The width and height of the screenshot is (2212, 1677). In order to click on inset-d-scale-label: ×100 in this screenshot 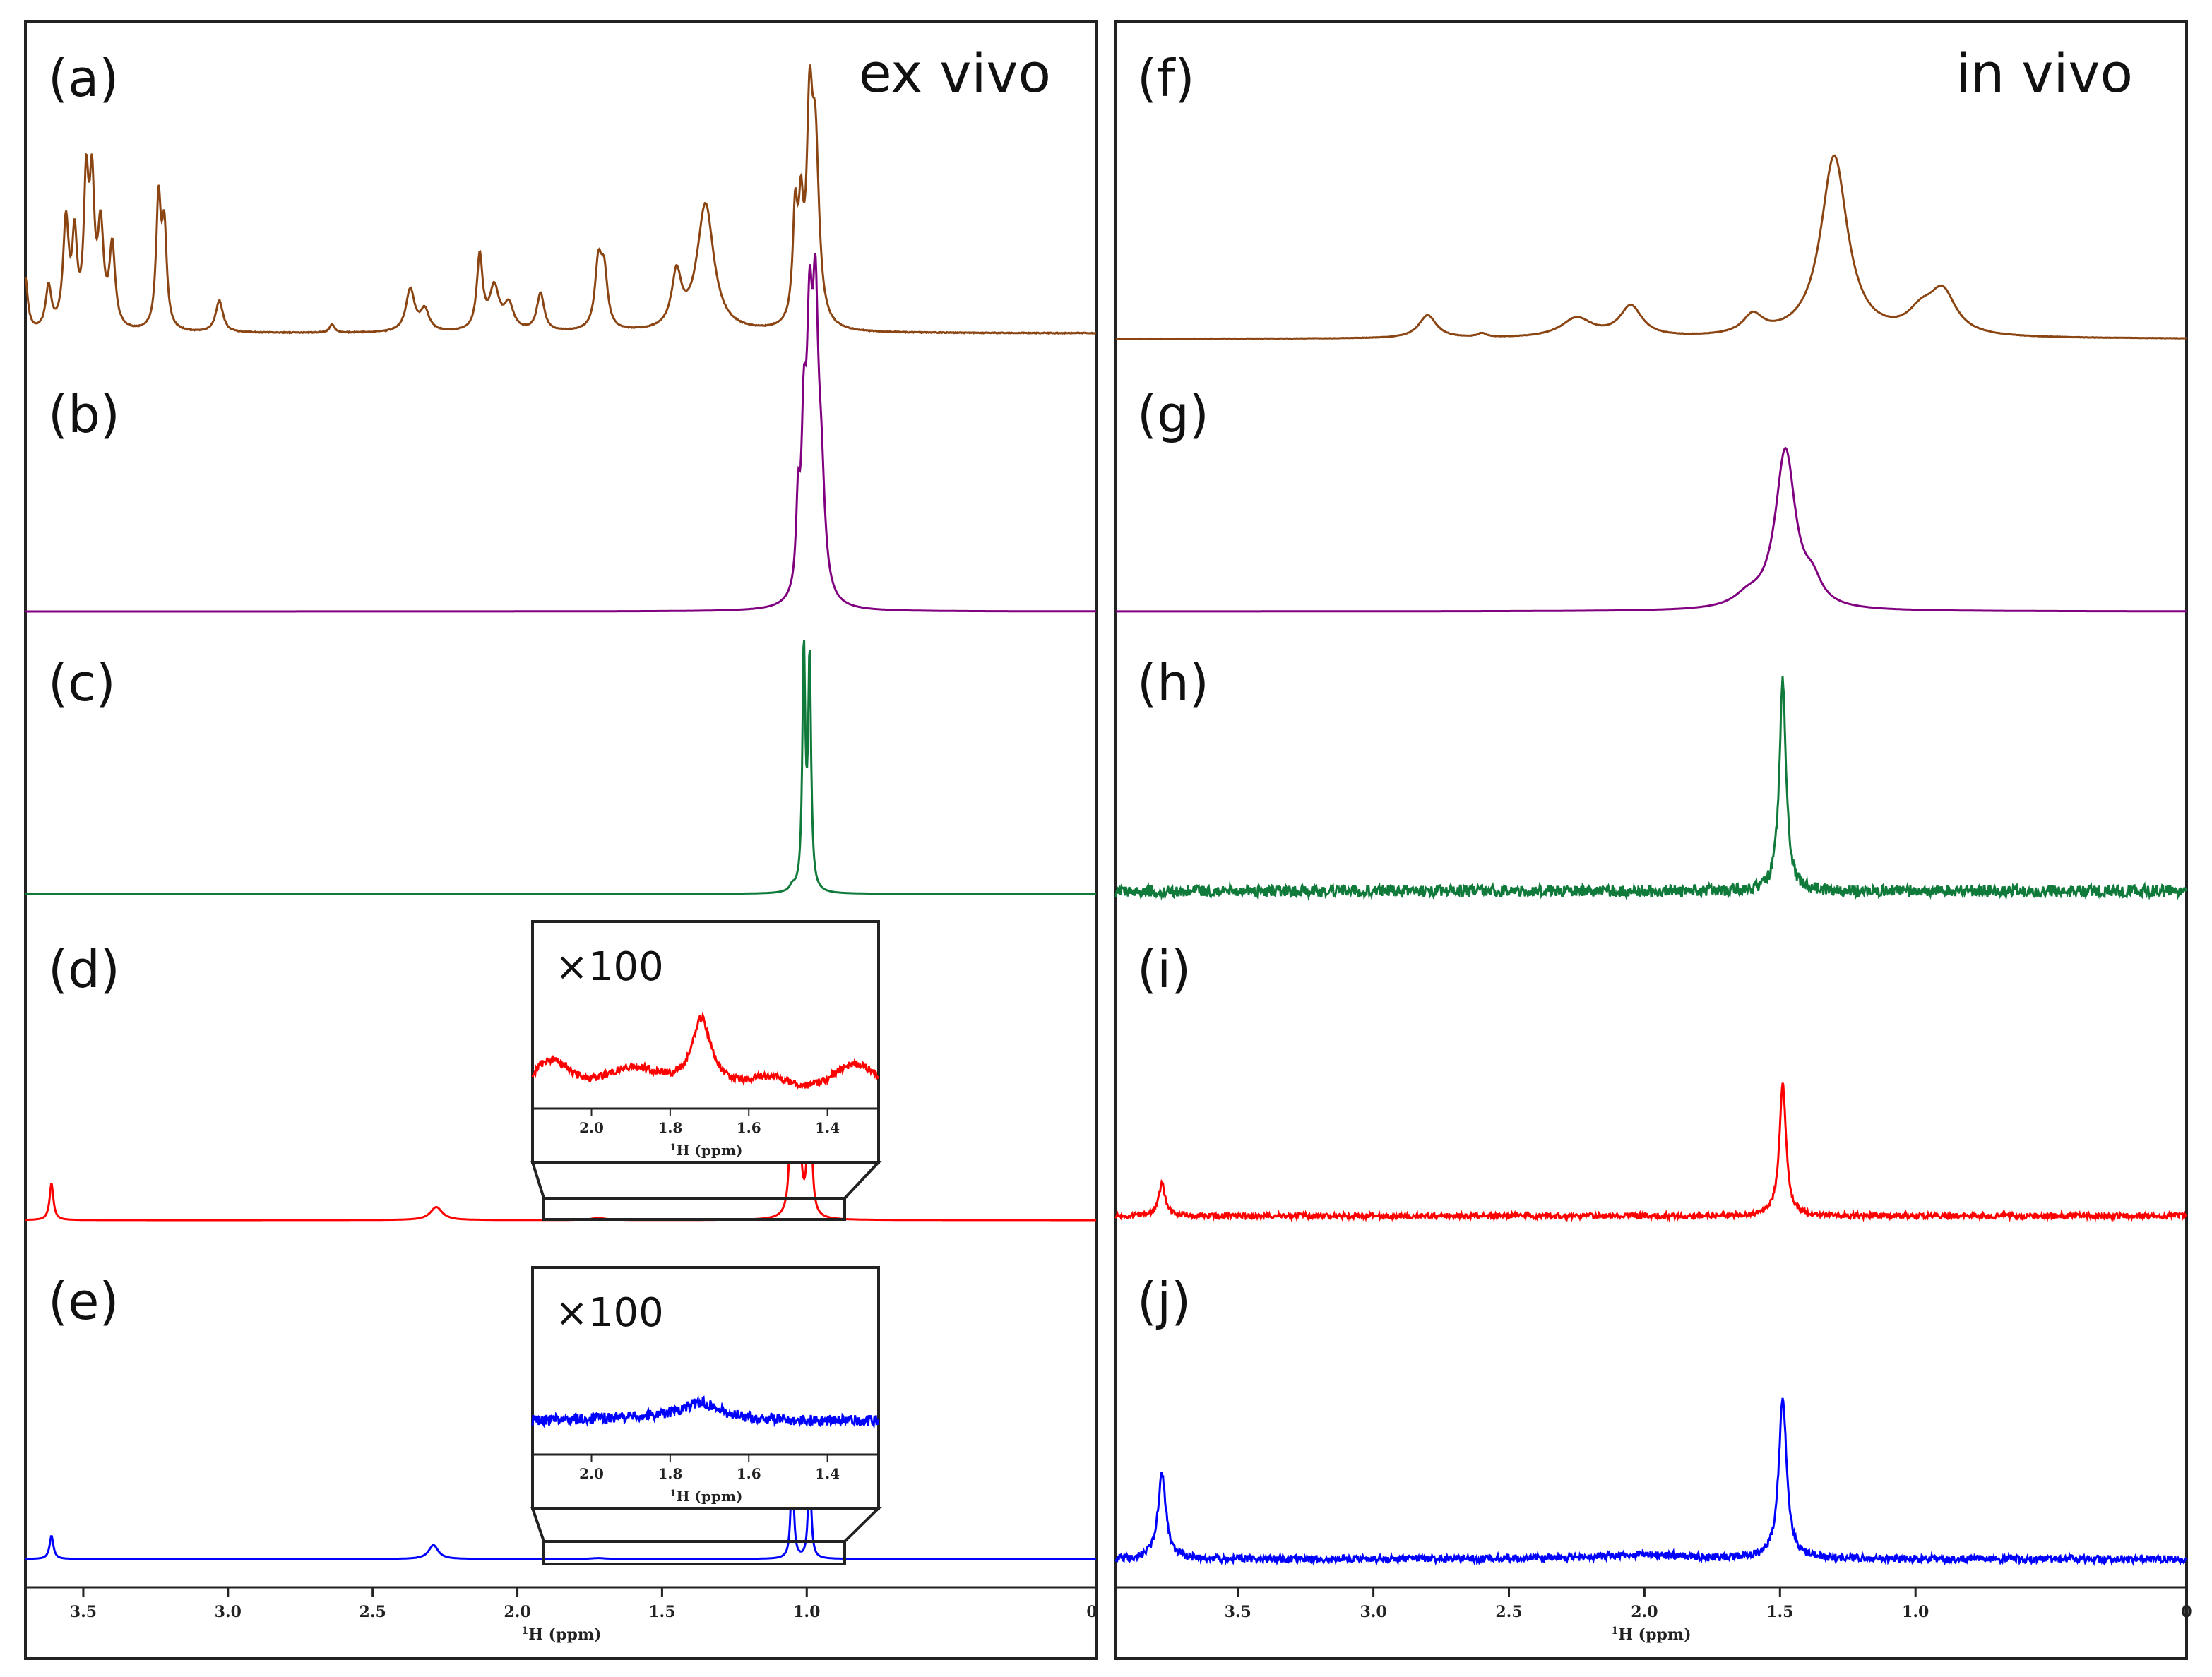, I will do `click(609, 967)`.